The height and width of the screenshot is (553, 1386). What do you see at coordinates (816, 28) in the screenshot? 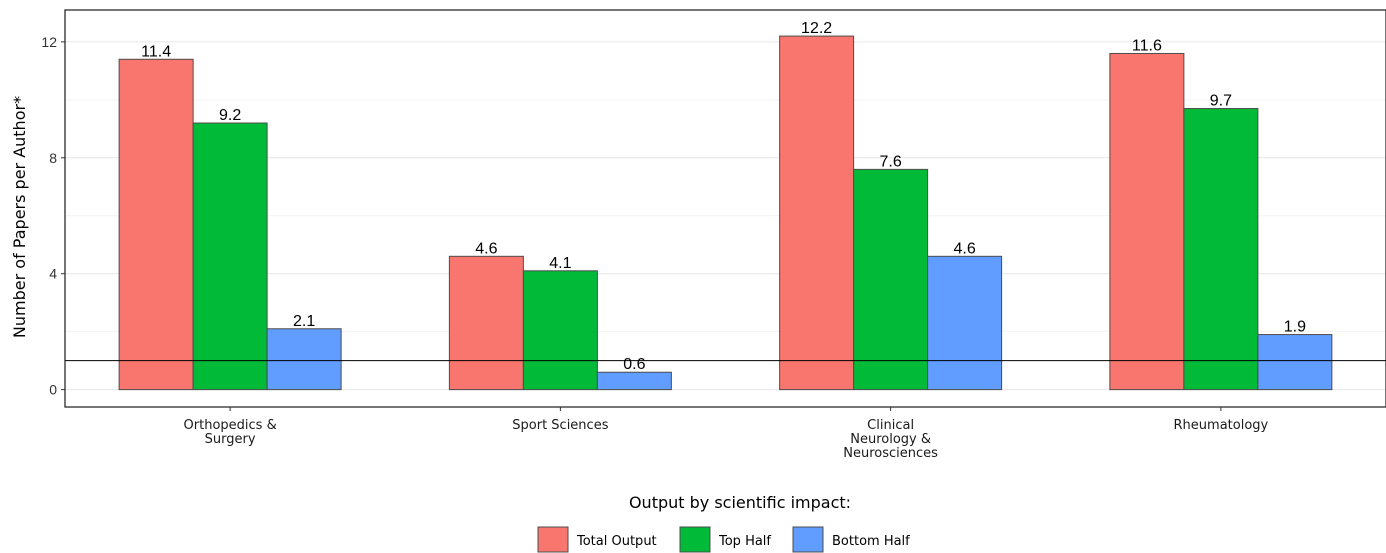
I see `data-label: 12.2` at bounding box center [816, 28].